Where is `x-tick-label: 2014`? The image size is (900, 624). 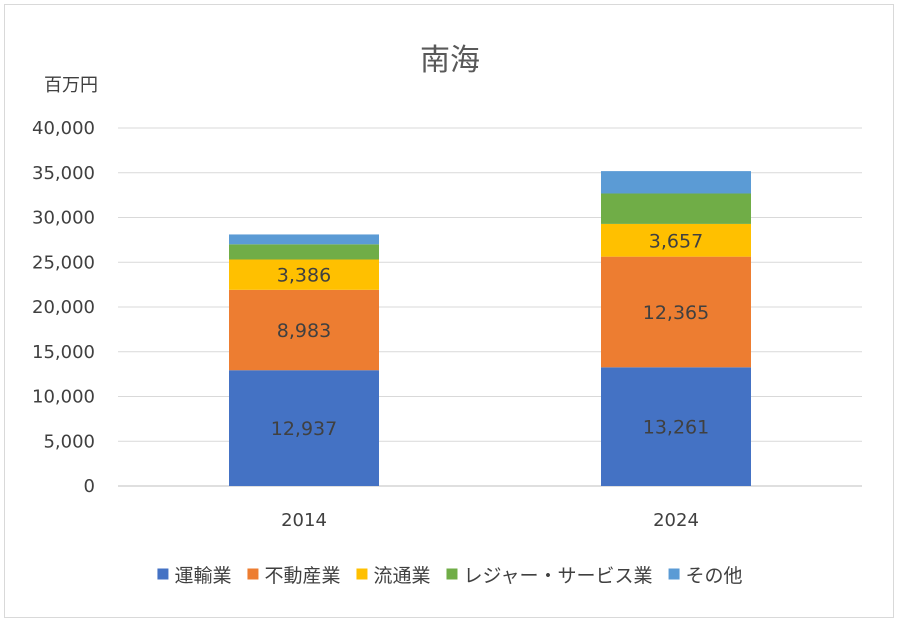
x-tick-label: 2014 is located at coordinates (304, 520).